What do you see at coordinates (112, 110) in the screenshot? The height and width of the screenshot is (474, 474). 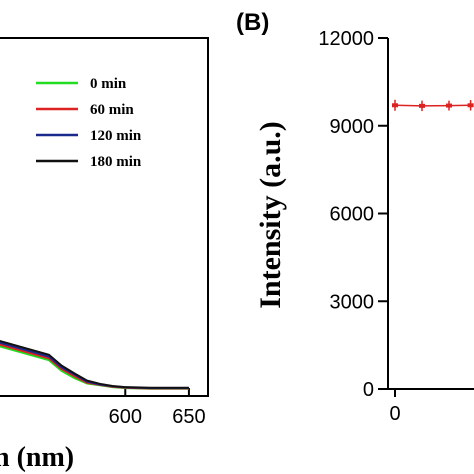 I see `legend-label: 60 min` at bounding box center [112, 110].